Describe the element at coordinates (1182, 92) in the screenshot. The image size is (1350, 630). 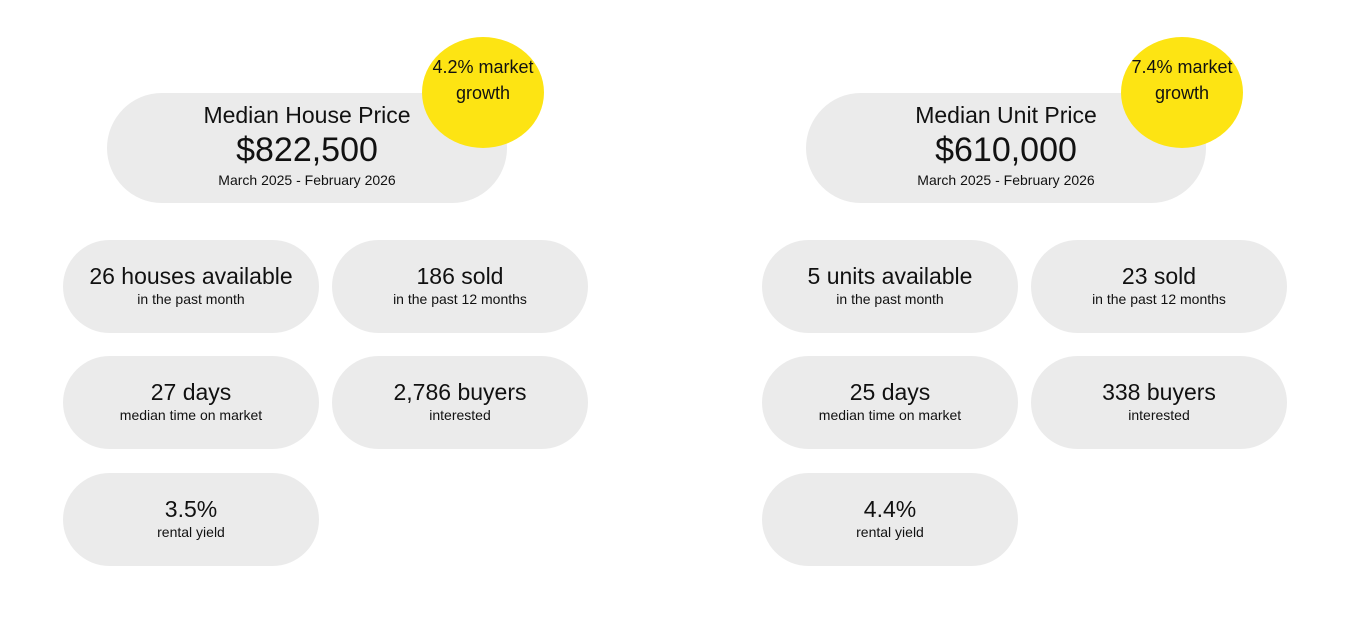
I see `market-growth-badge: 7.4% market growth` at that location.